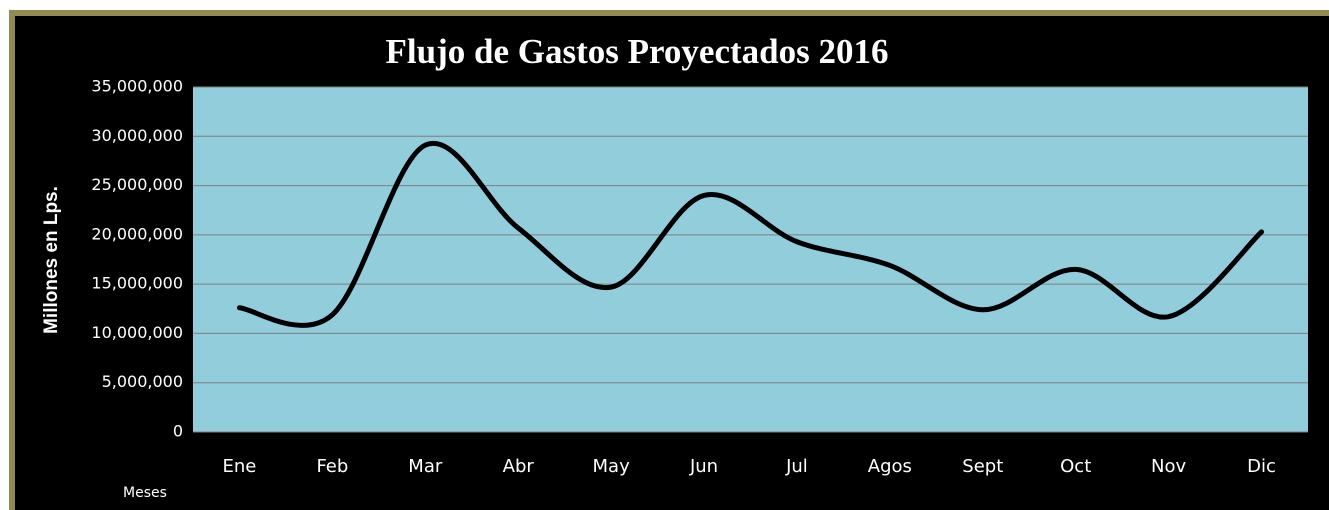 This screenshot has width=1329, height=510. What do you see at coordinates (145, 493) in the screenshot?
I see `x-axis-title: Meses` at bounding box center [145, 493].